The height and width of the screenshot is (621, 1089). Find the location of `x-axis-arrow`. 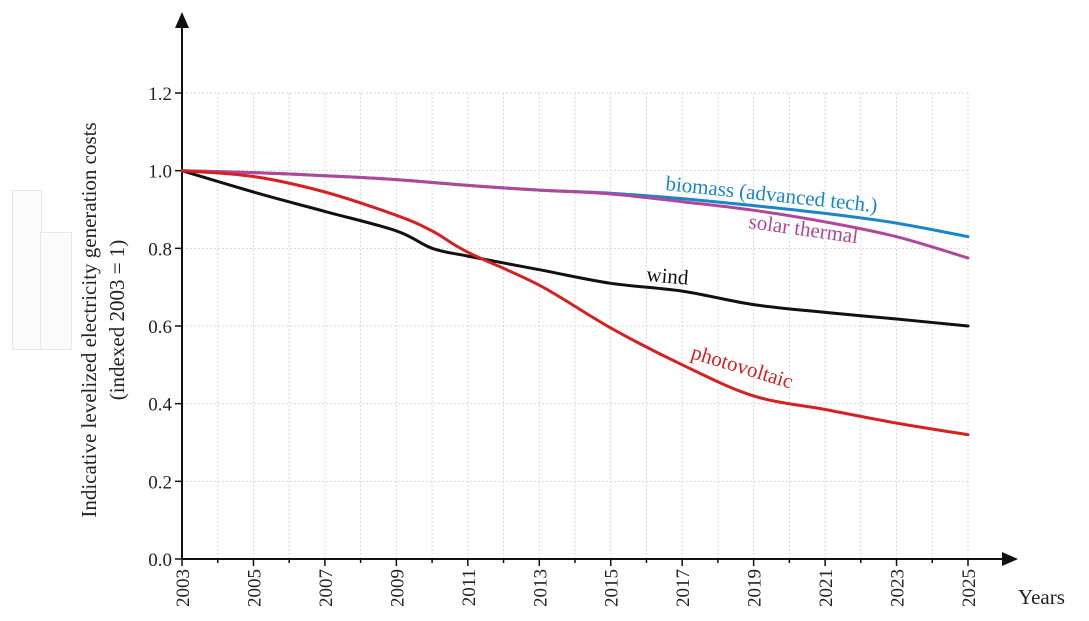

x-axis-arrow is located at coordinates (1010, 559).